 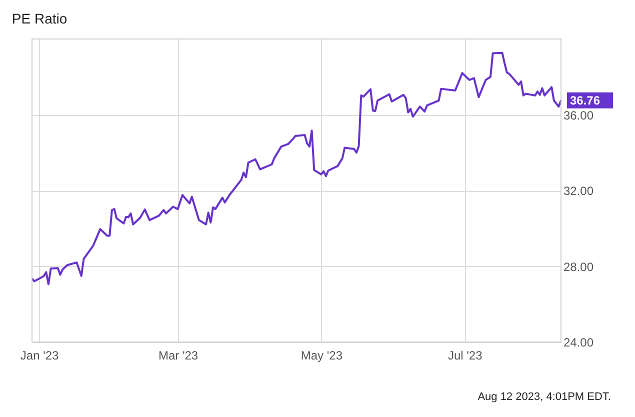 I want to click on x-tick-label: May '23, so click(x=321, y=355).